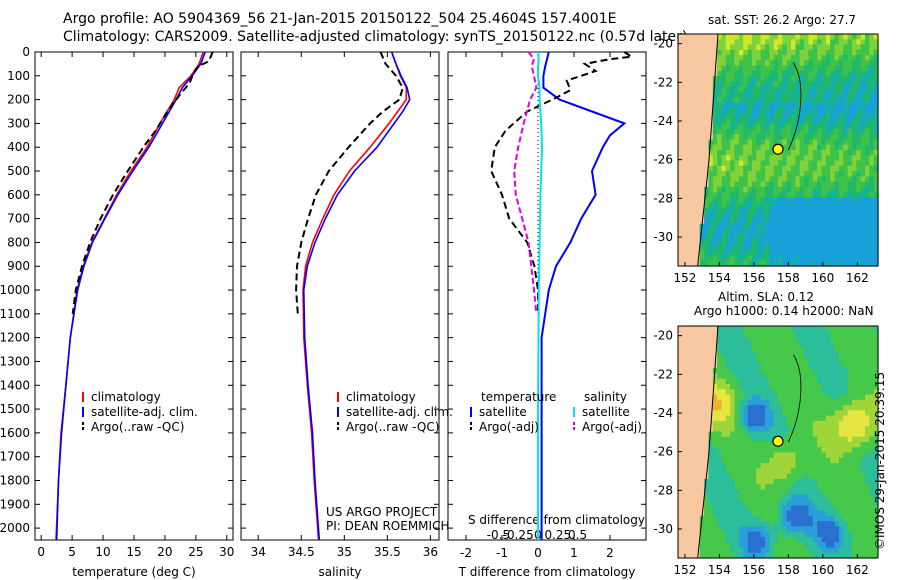 Image resolution: width=900 pixels, height=580 pixels. Describe the element at coordinates (518, 397) in the screenshot. I see `difference-legend-header-t: temperature` at that location.